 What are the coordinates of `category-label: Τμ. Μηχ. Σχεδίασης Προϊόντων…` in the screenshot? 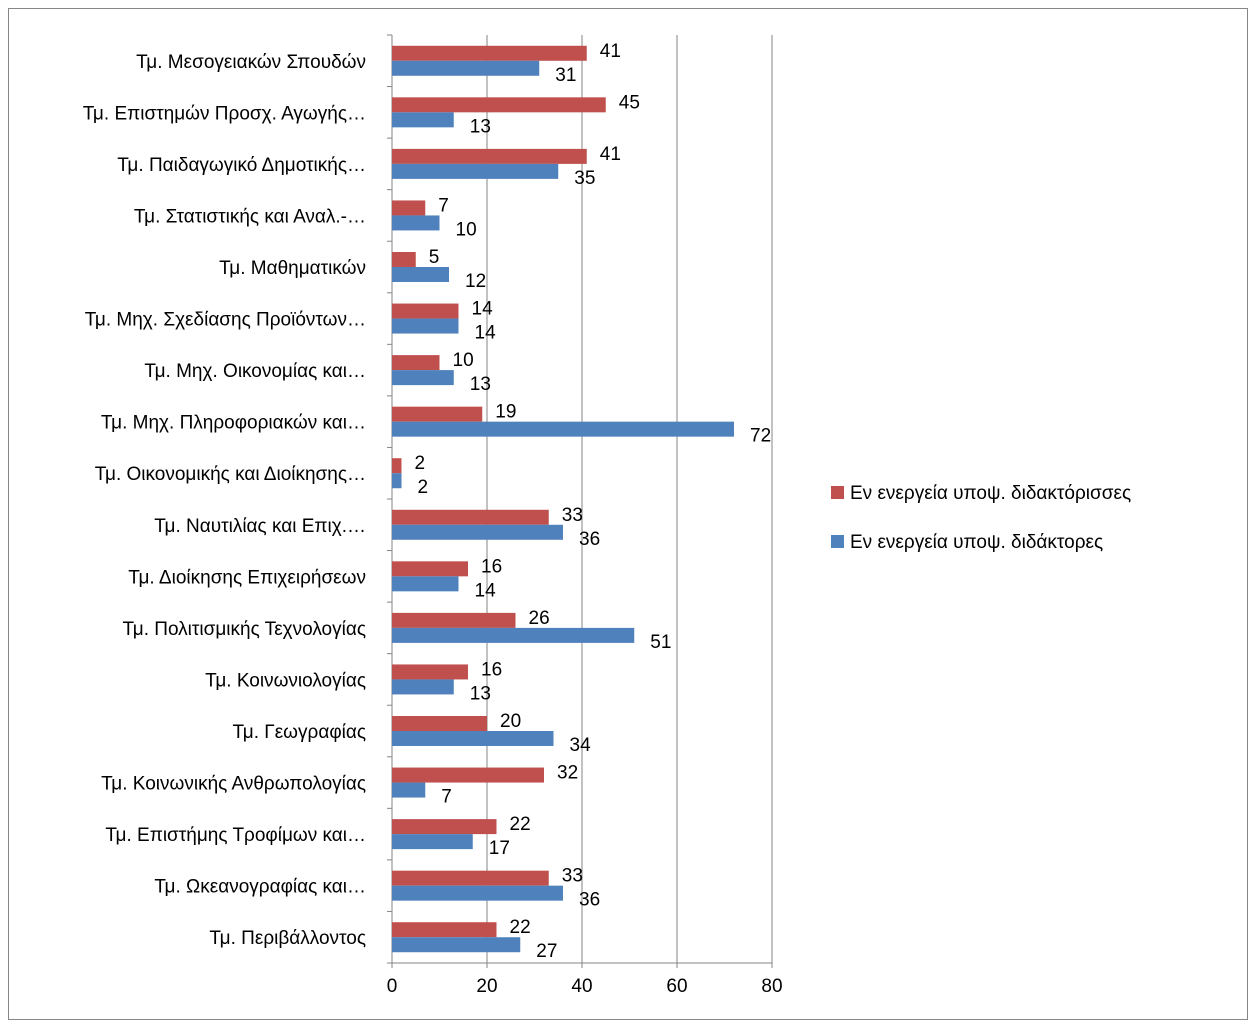 It's located at (225, 320).